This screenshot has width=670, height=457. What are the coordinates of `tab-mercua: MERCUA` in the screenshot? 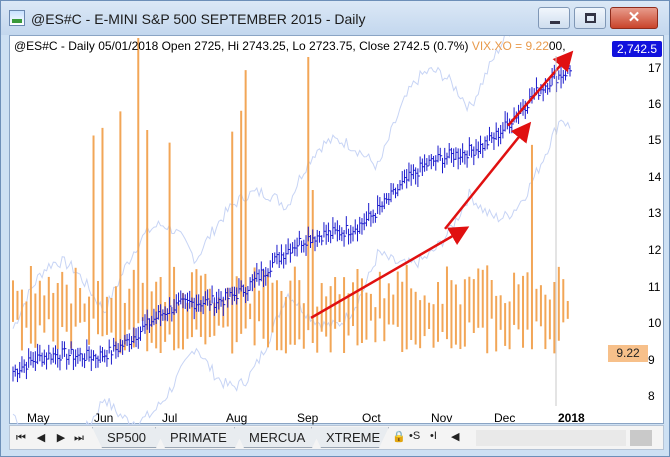 It's located at (278, 437).